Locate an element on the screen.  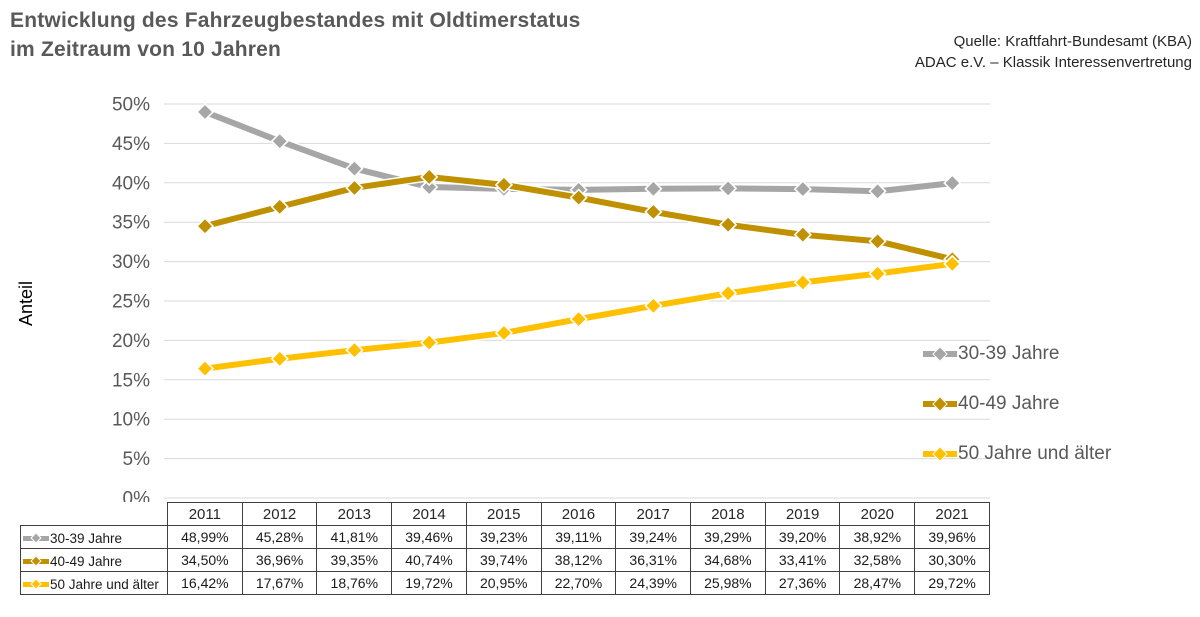
y-axis-tick: 0% is located at coordinates (137, 496).